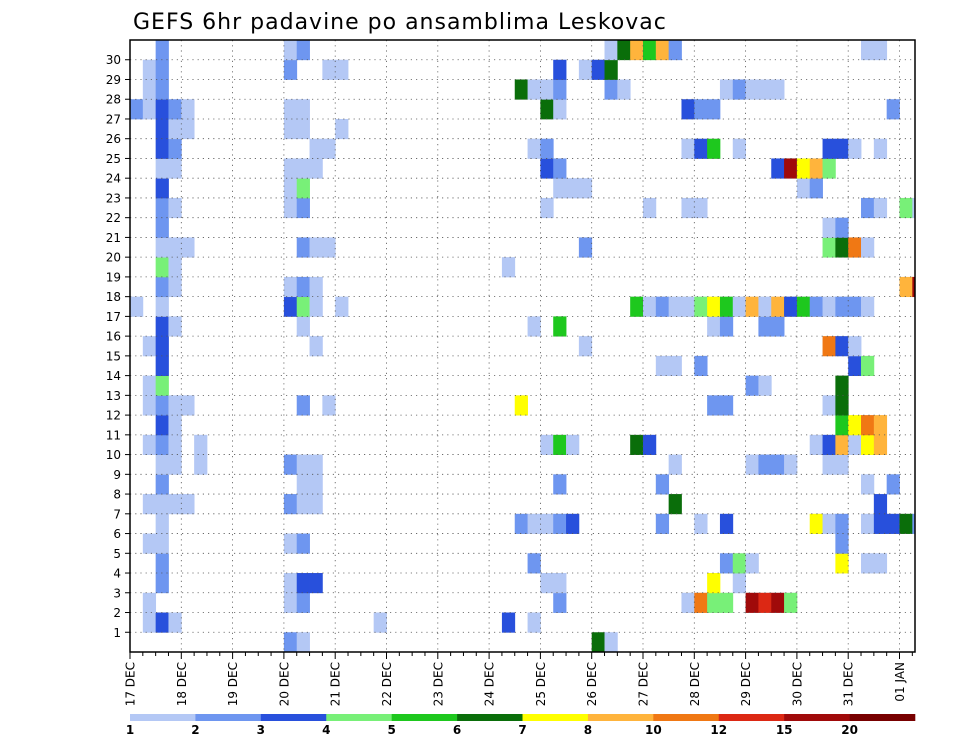 This screenshot has height=742, width=960. What do you see at coordinates (849, 684) in the screenshot?
I see `x-tick-label: 31 DEC` at bounding box center [849, 684].